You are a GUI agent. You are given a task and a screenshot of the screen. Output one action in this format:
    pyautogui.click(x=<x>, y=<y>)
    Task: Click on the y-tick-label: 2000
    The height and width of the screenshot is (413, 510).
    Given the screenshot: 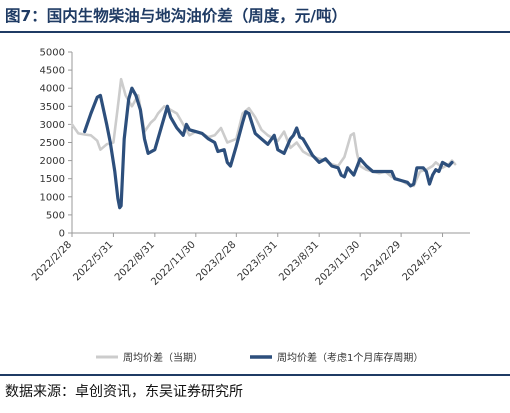 What is the action you would take?
    pyautogui.click(x=52, y=161)
    